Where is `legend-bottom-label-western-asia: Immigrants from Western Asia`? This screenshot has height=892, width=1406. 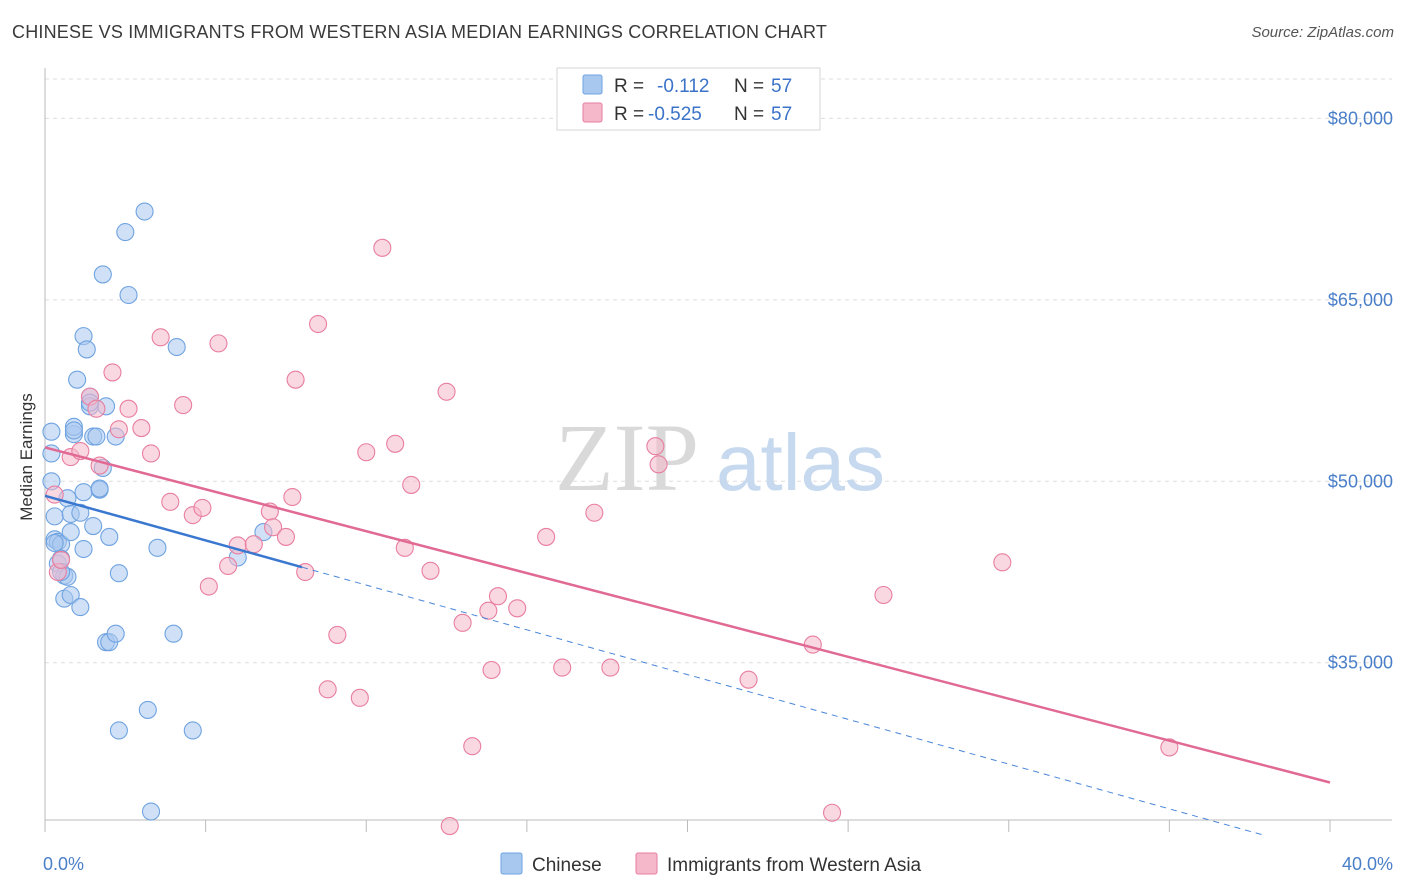
legend-bottom-label-western-asia: Immigrants from Western Asia is located at coordinates (794, 865).